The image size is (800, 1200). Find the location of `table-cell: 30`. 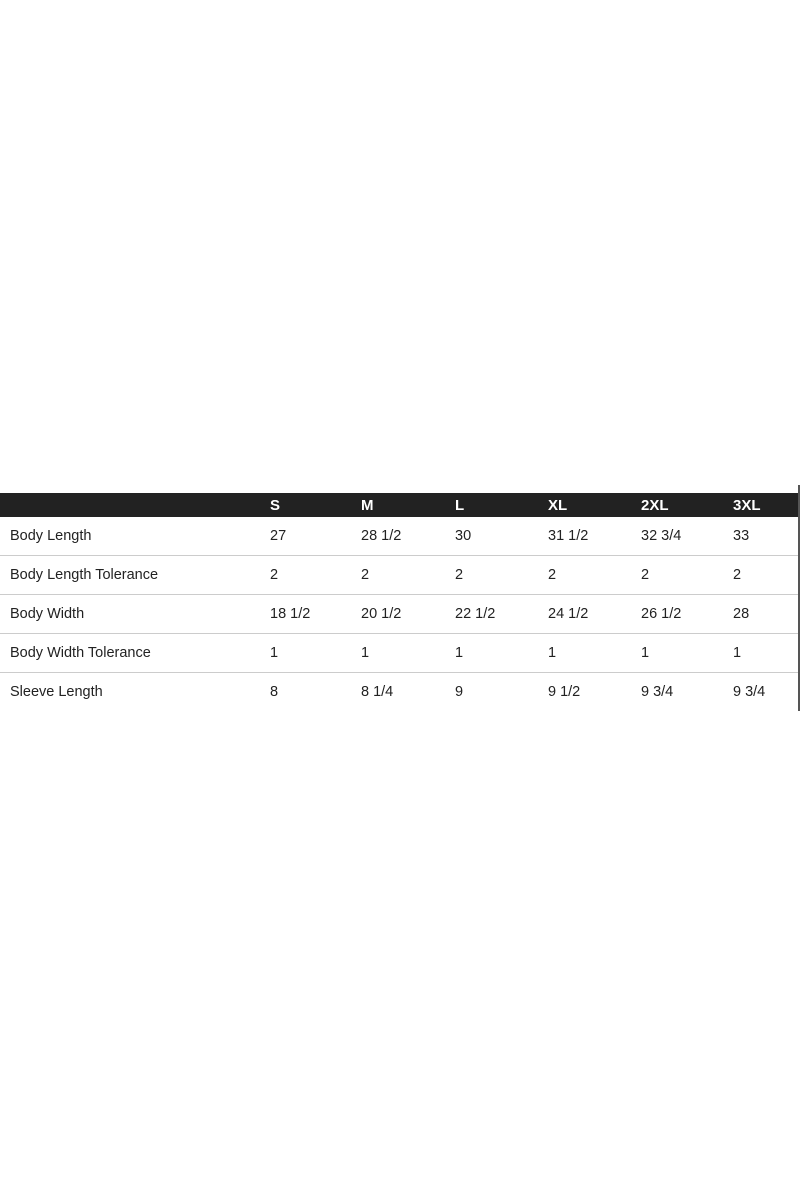

table-cell: 30 is located at coordinates (463, 536).